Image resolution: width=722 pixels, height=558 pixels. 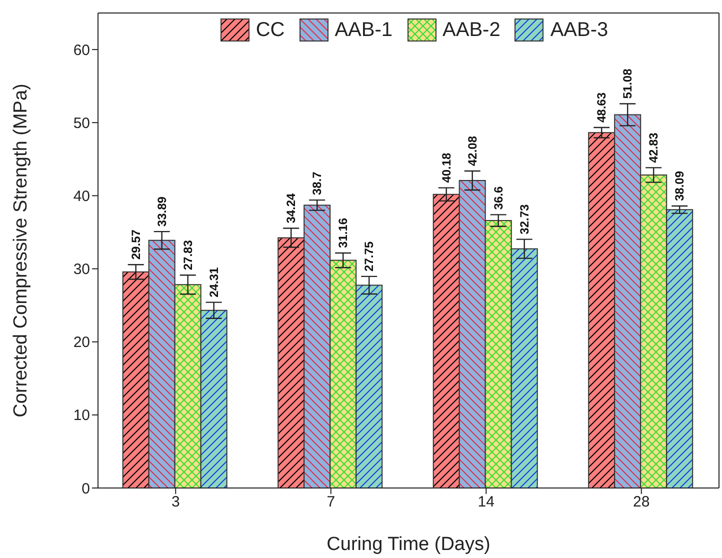 What do you see at coordinates (81, 415) in the screenshot?
I see `y-tick-label: 10` at bounding box center [81, 415].